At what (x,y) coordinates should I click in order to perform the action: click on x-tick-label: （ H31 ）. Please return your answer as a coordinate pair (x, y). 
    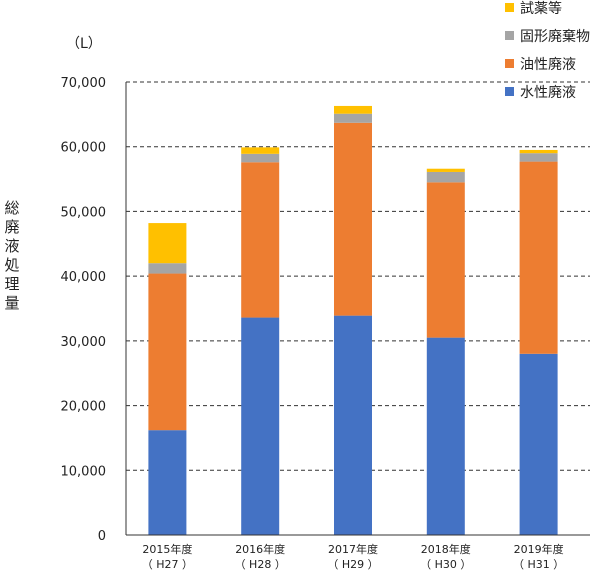
    Looking at the image, I should click on (538, 564).